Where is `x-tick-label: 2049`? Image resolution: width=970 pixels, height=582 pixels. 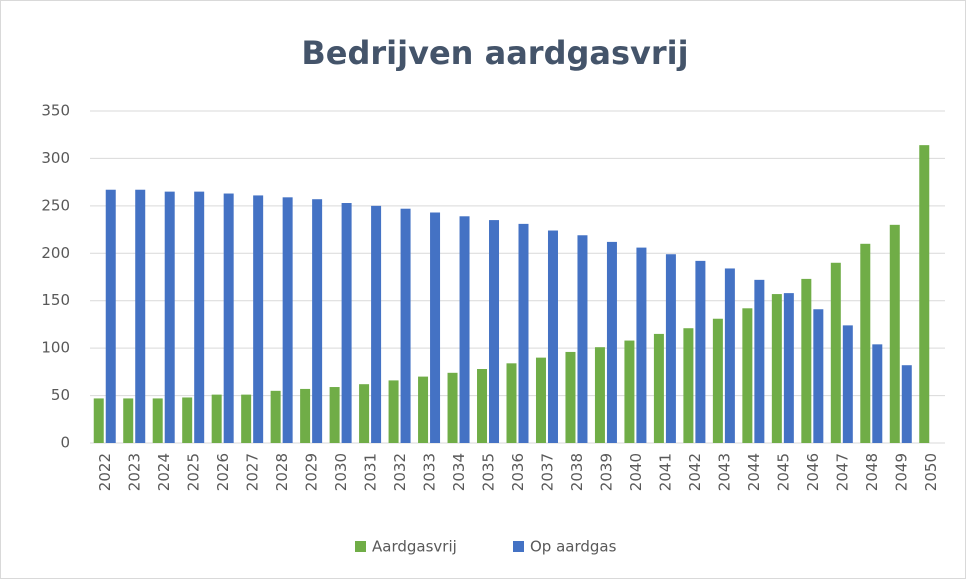 x-tick-label: 2049 is located at coordinates (901, 472).